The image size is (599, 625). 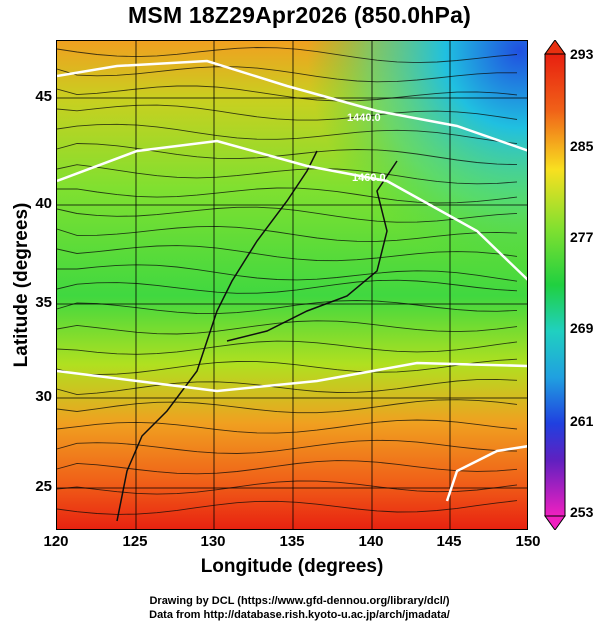 What do you see at coordinates (369, 178) in the screenshot?
I see `contour-label-1460: 1460.0` at bounding box center [369, 178].